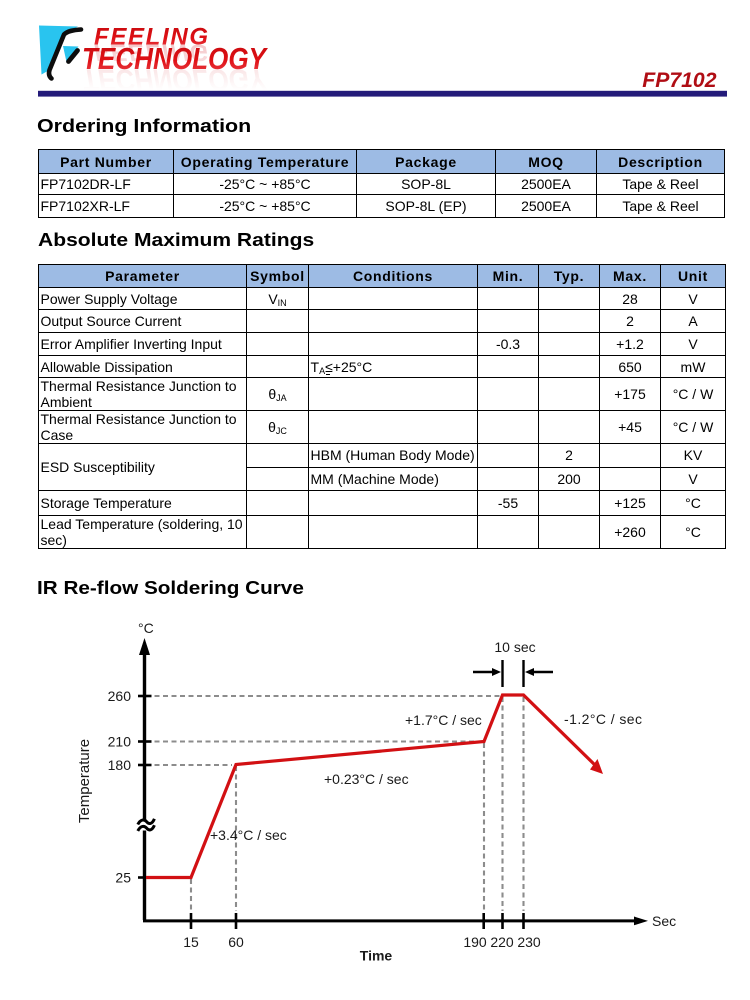 The width and height of the screenshot is (750, 1000). I want to click on svg-text: -1.2°C / sec, so click(603, 719).